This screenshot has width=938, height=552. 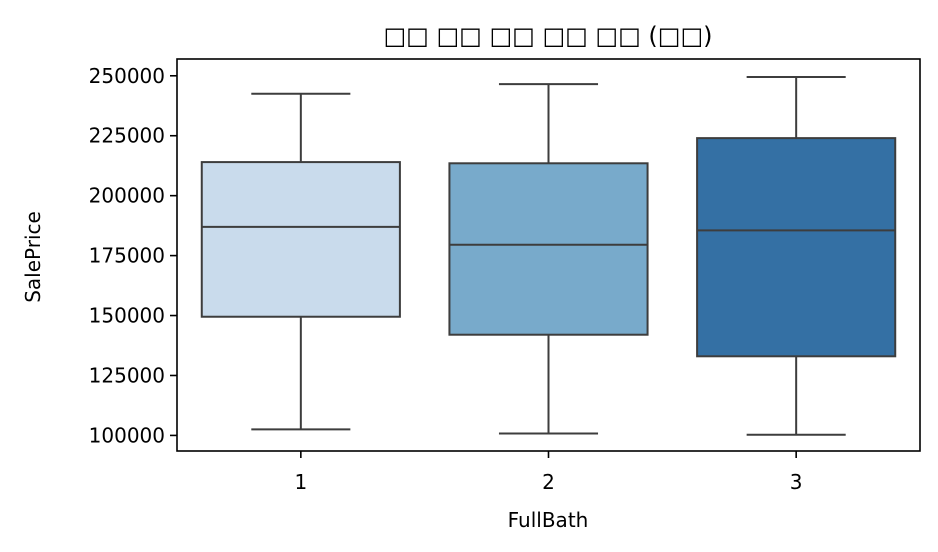 I want to click on y-tick-label: 150000, so click(x=127, y=316).